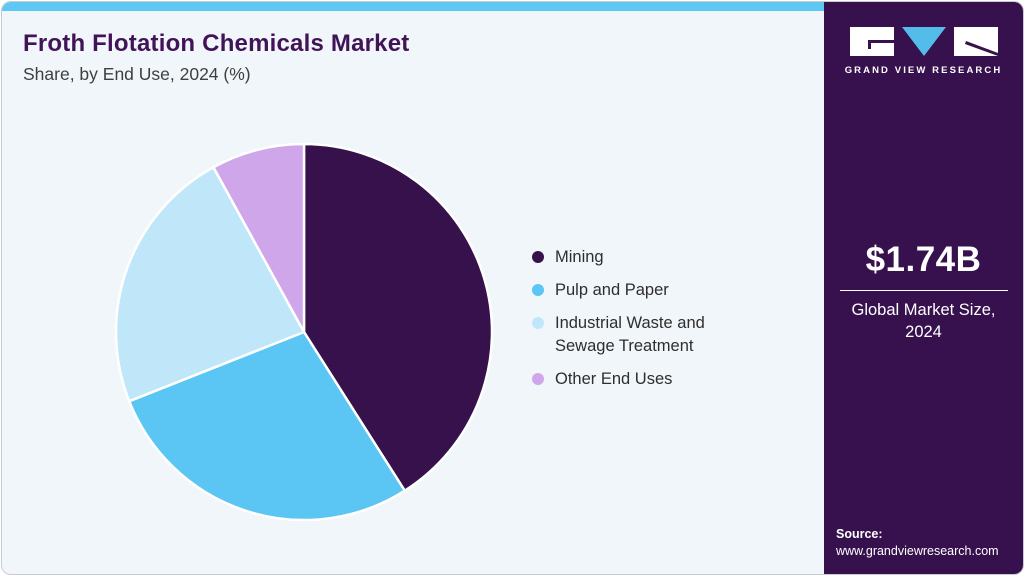 Image resolution: width=1025 pixels, height=577 pixels. What do you see at coordinates (923, 259) in the screenshot?
I see `market-size-value: $1.74B` at bounding box center [923, 259].